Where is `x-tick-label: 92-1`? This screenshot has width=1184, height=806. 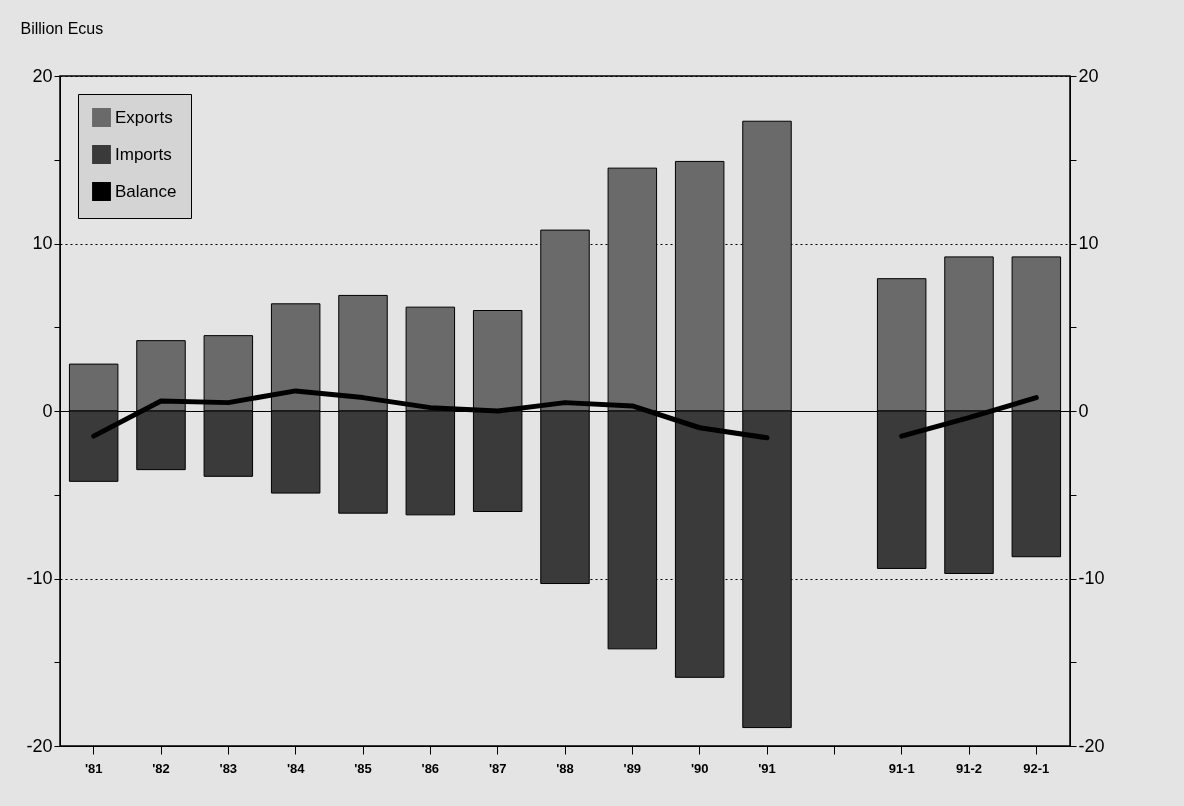 x-tick-label: 92-1 is located at coordinates (1036, 768).